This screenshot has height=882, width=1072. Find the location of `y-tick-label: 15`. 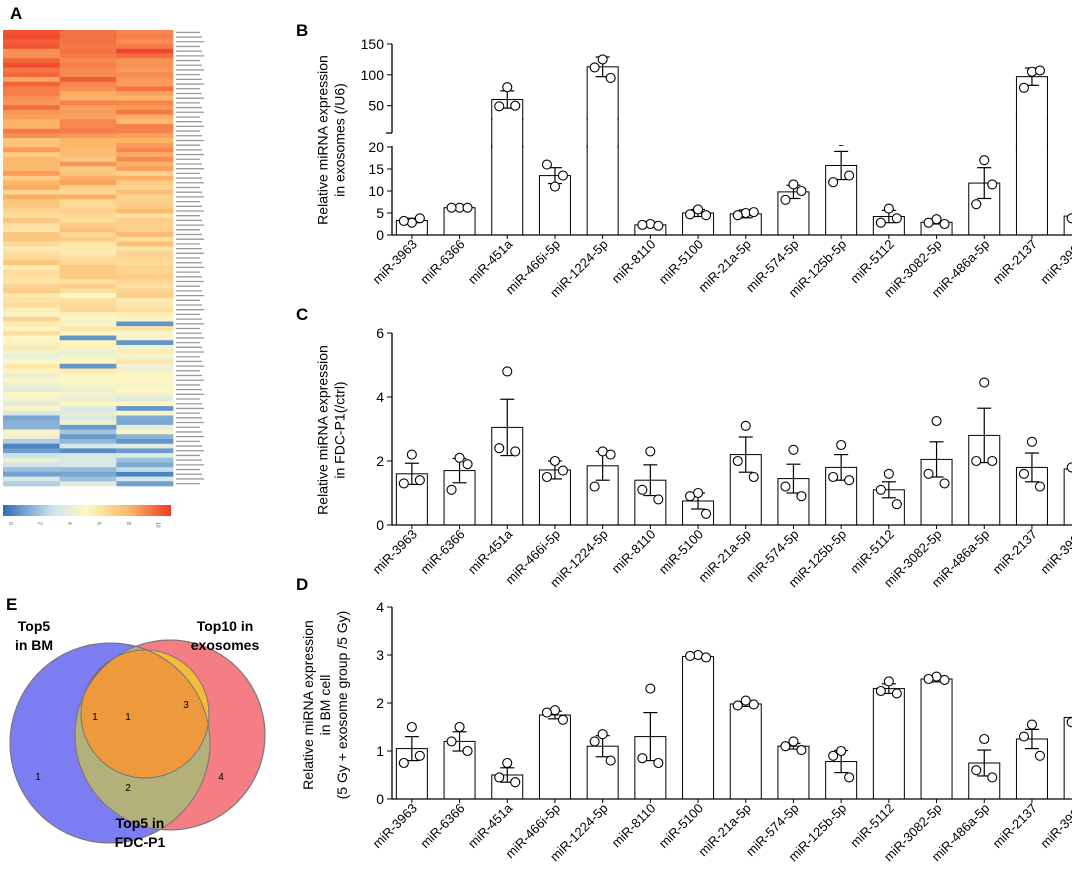

y-tick-label: 15 is located at coordinates (376, 169).